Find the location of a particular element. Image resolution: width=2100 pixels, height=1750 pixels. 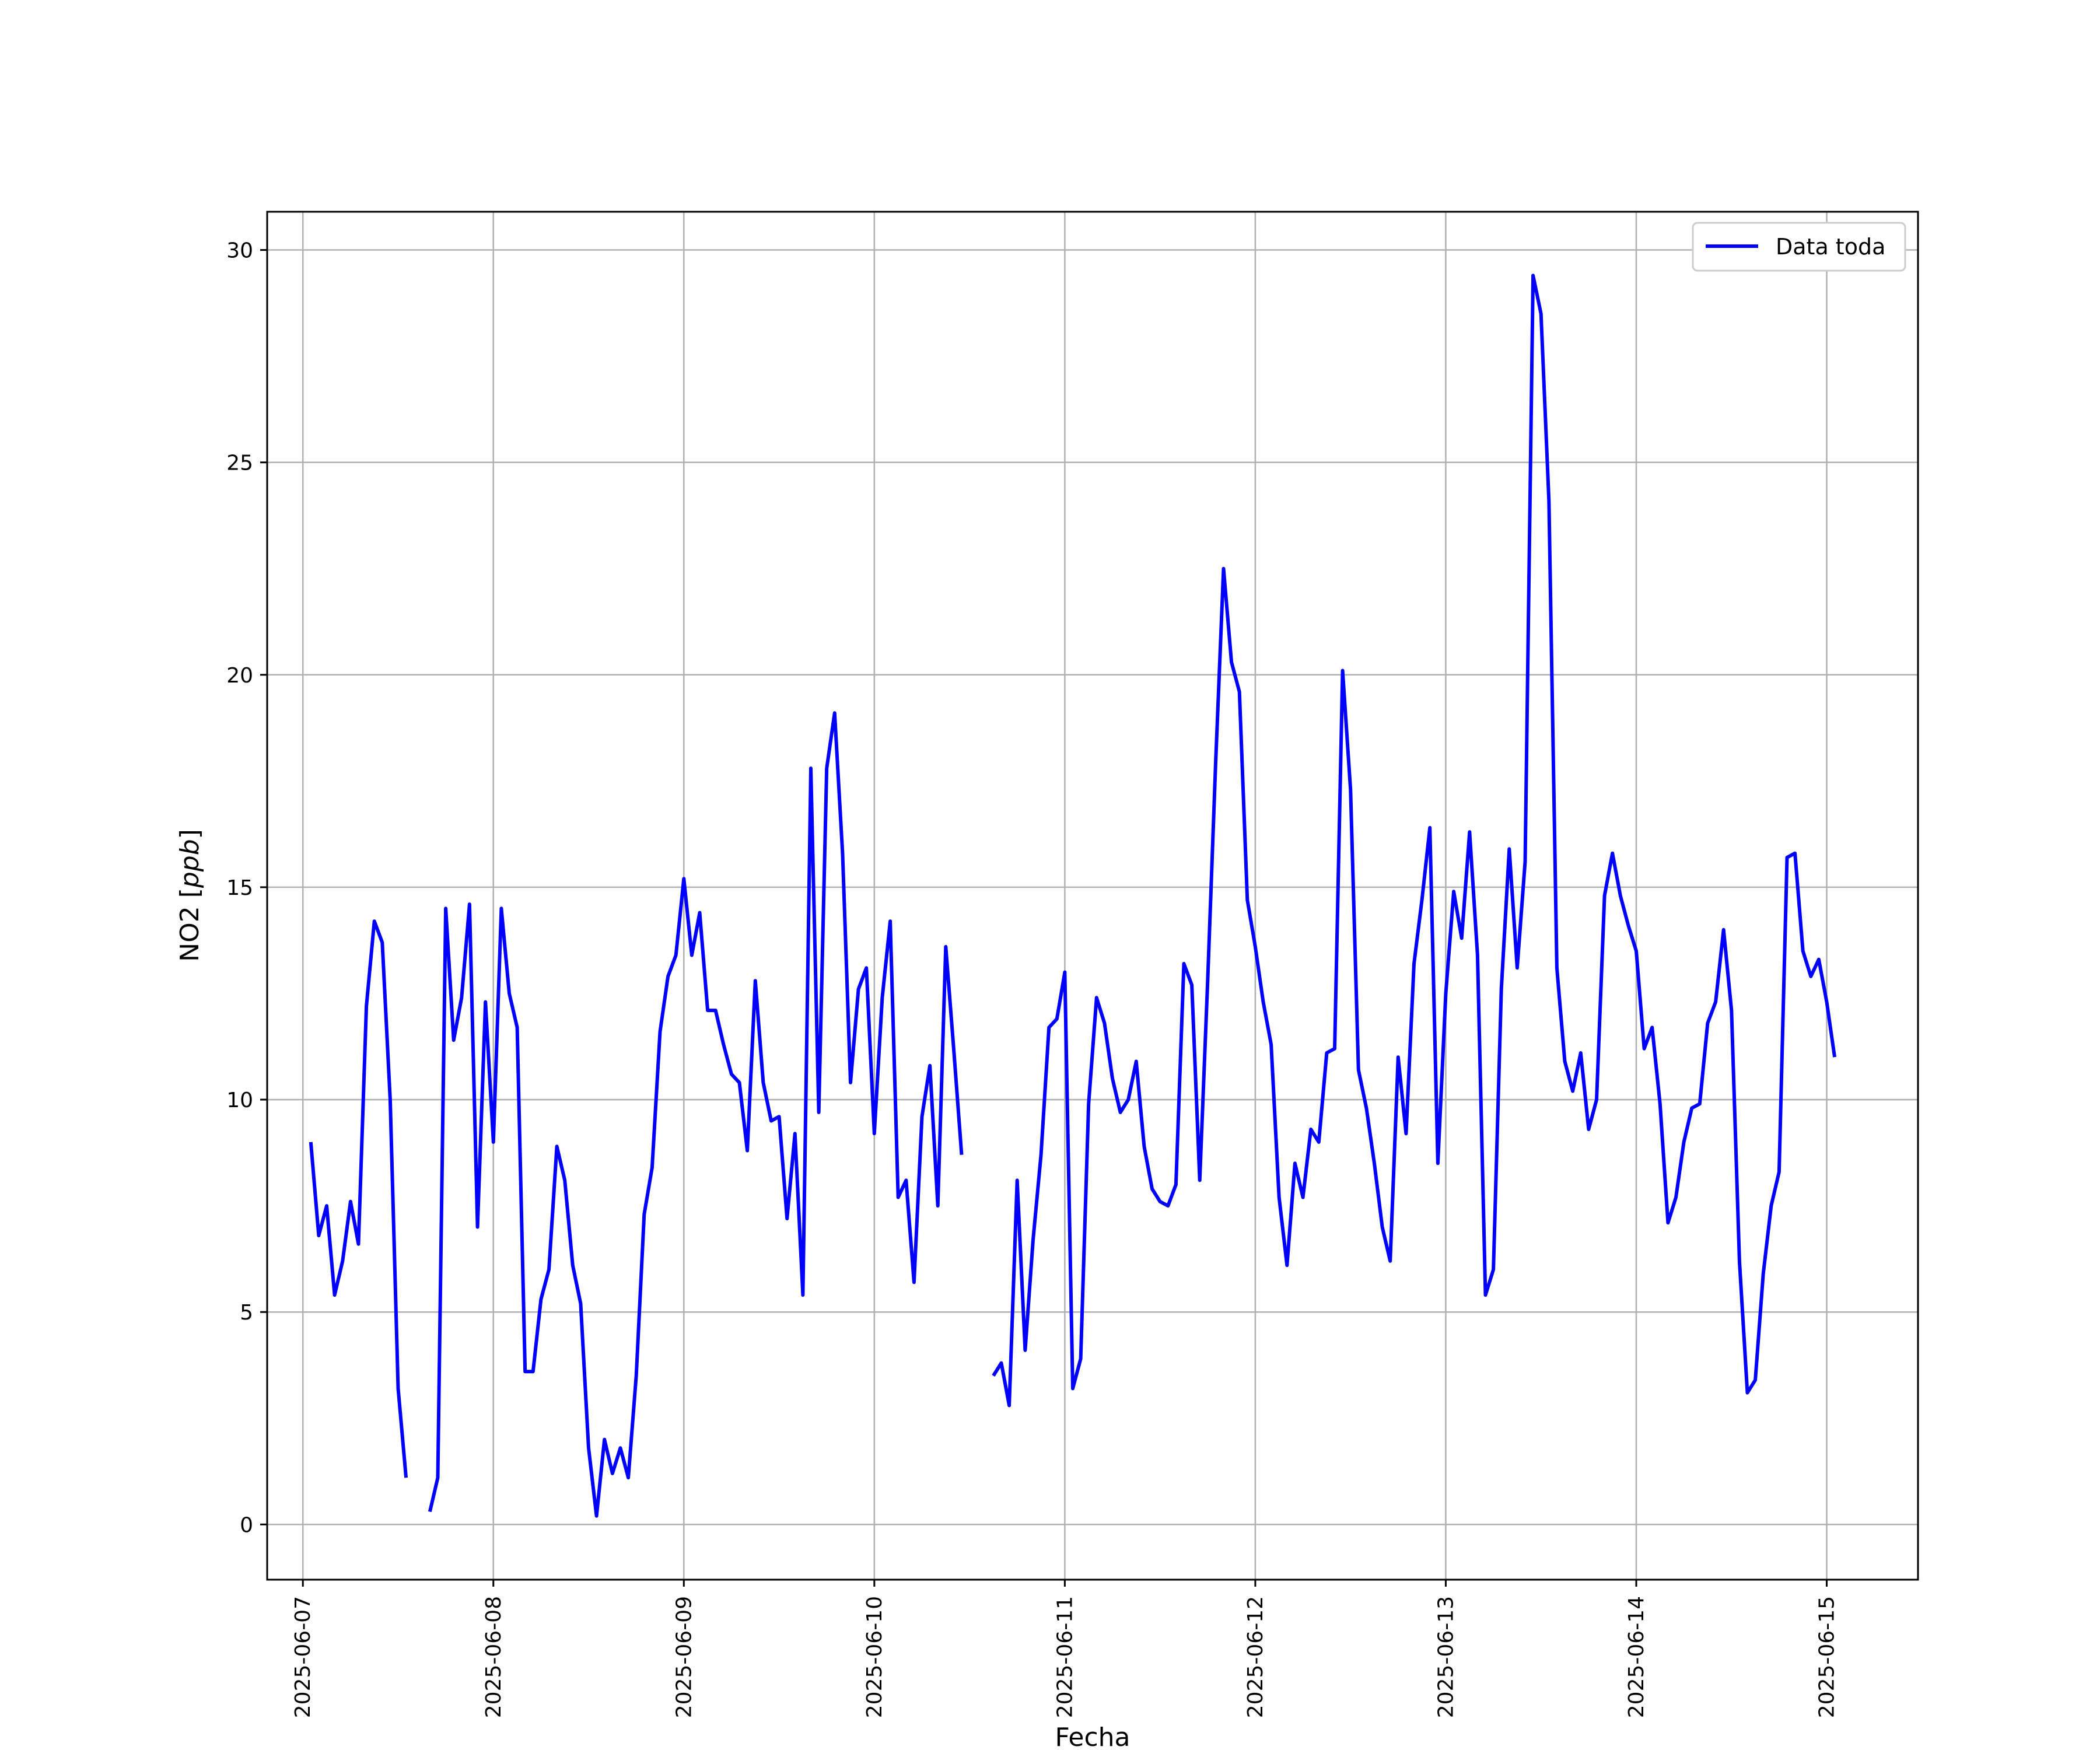

x-tick-label: 2025-06-07 is located at coordinates (303, 1657).